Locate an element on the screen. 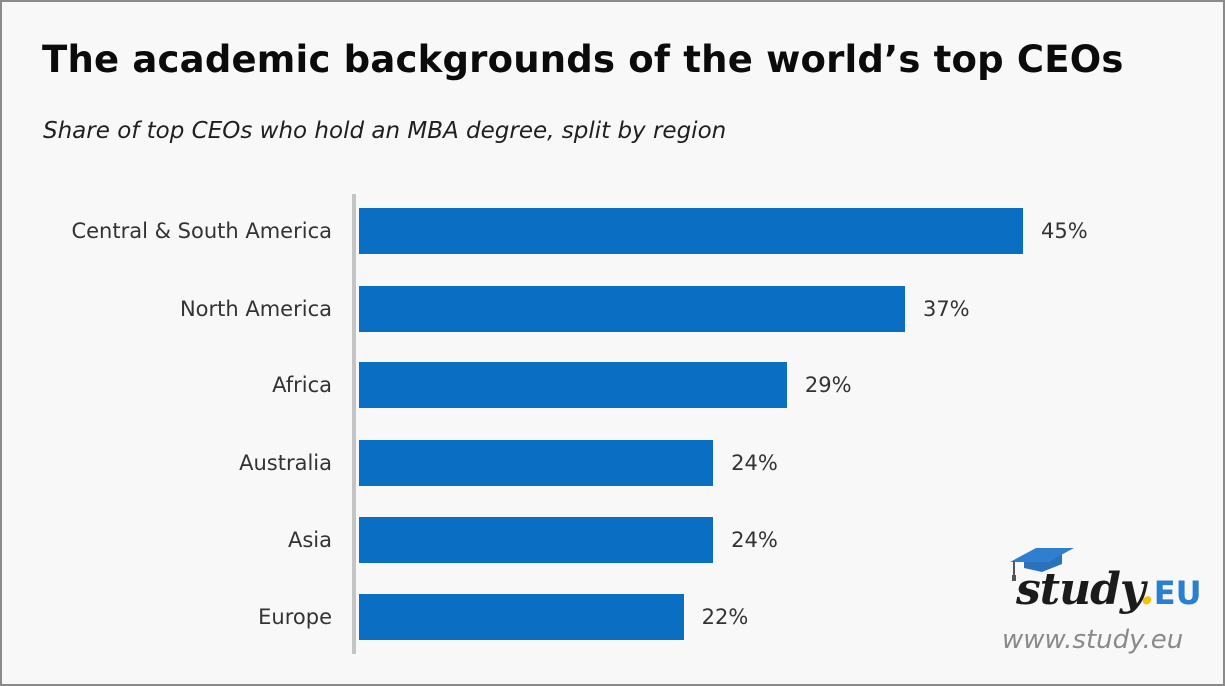  value-label: 45% is located at coordinates (1064, 231).